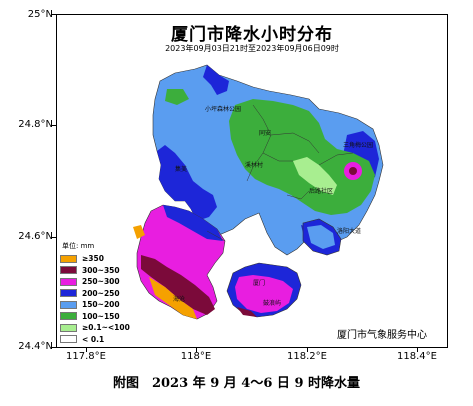 This screenshot has width=473, height=406. I want to click on lon-label: 118.2°E, so click(307, 356).